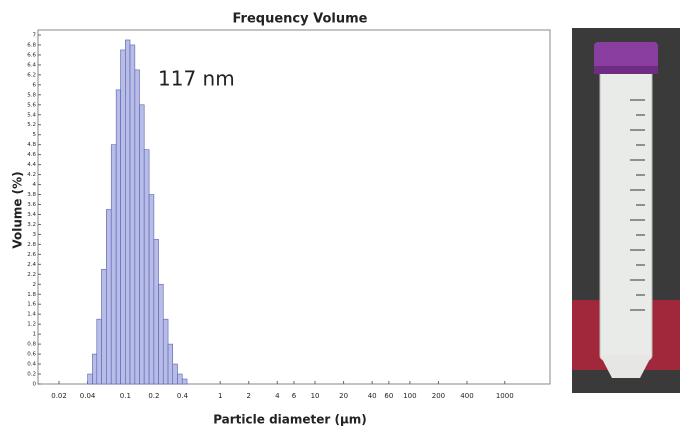 This screenshot has width=685, height=428. What do you see at coordinates (35, 335) in the screenshot?
I see `y-tick-label: 1` at bounding box center [35, 335].